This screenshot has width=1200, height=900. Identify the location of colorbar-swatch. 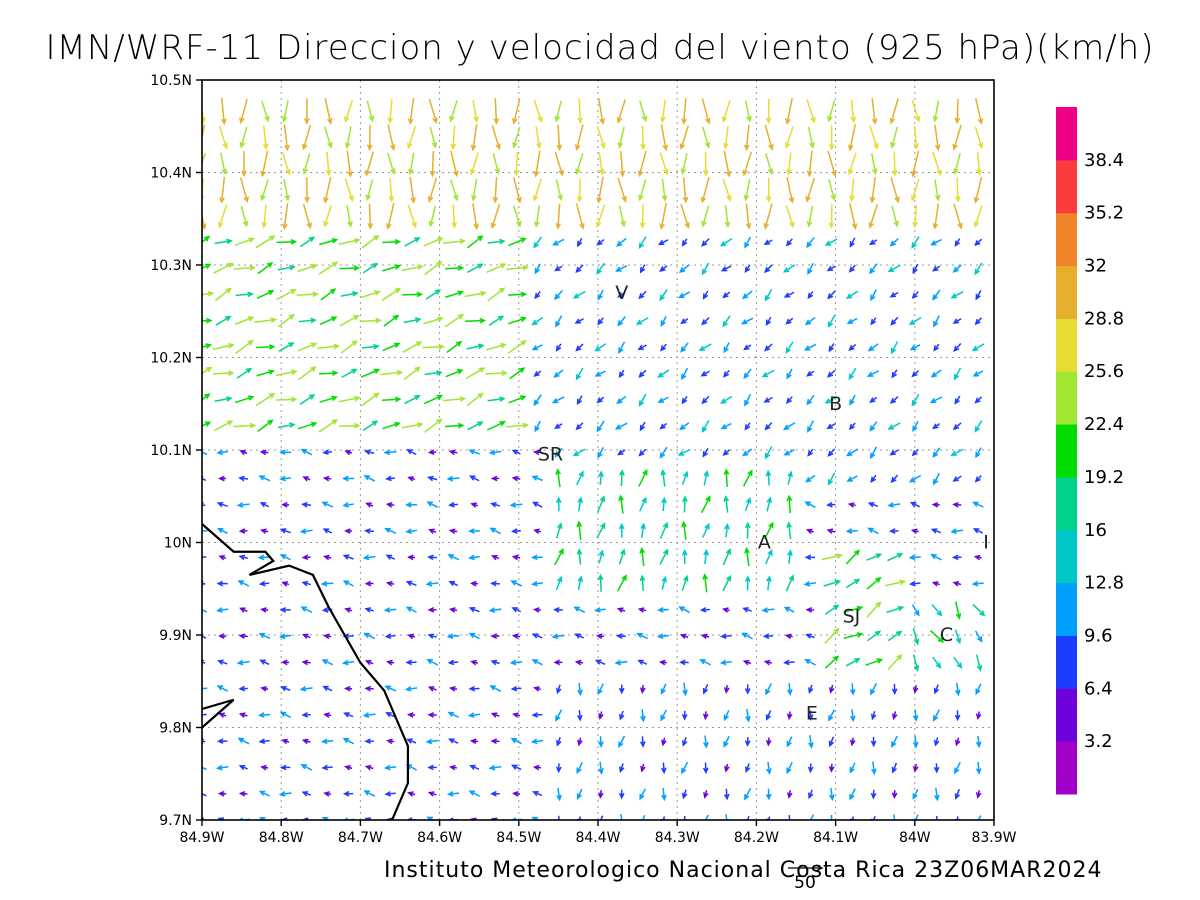
(1066, 609).